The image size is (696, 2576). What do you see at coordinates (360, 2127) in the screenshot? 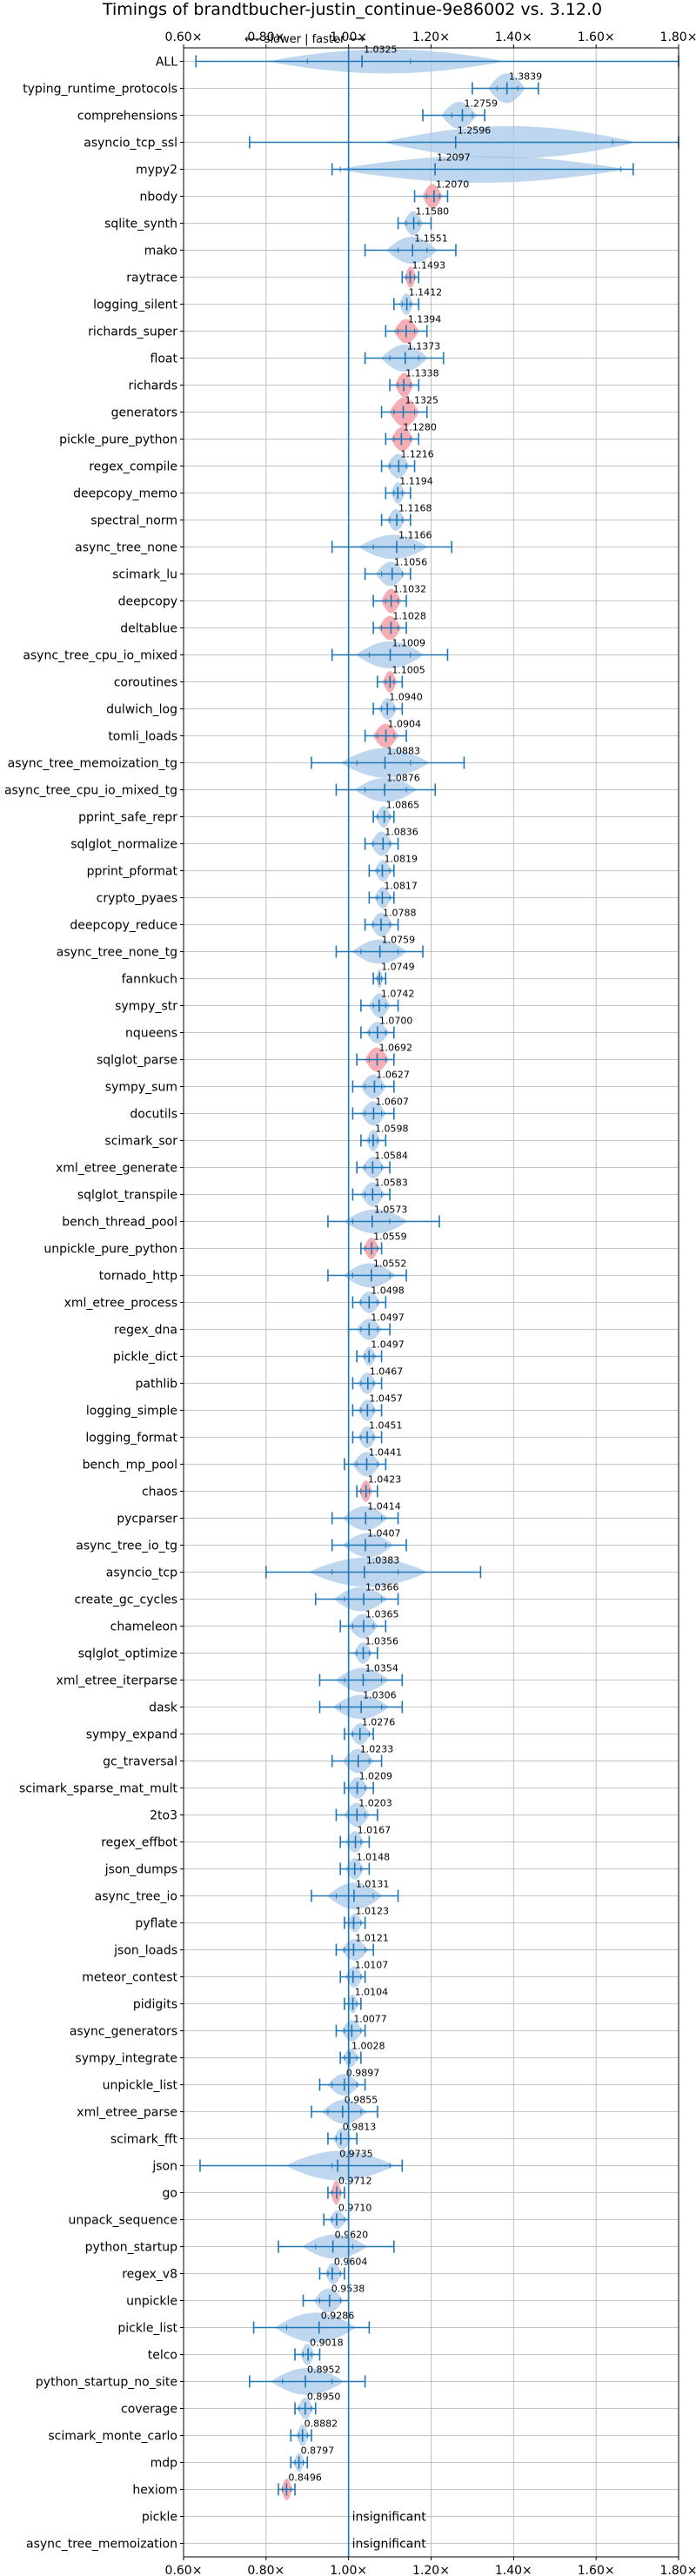
I see `value-label: 0.9813` at bounding box center [360, 2127].